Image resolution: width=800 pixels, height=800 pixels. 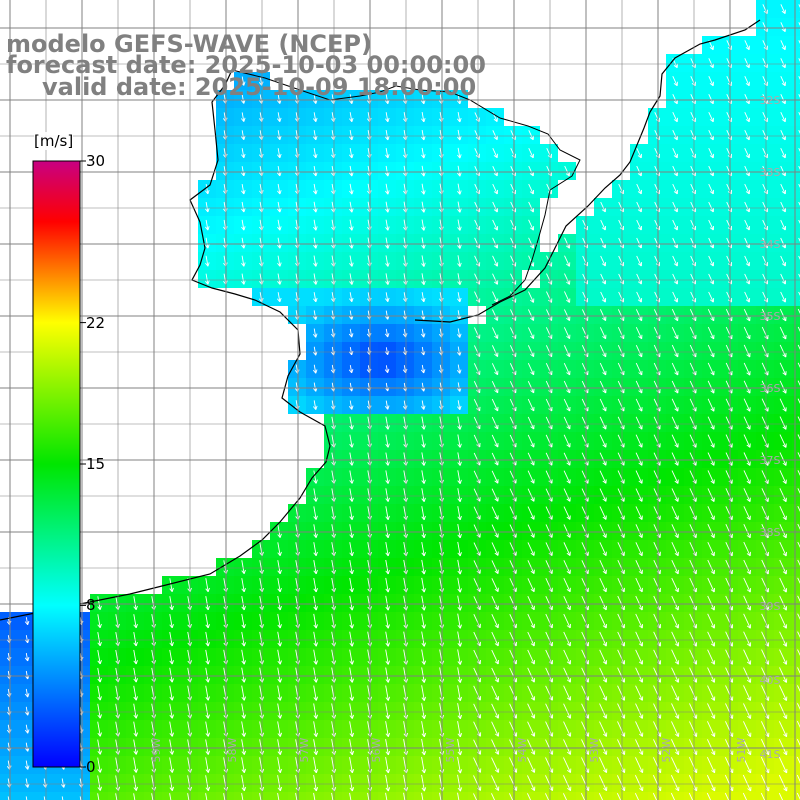 I want to click on lat-label: 40S, so click(x=770, y=680).